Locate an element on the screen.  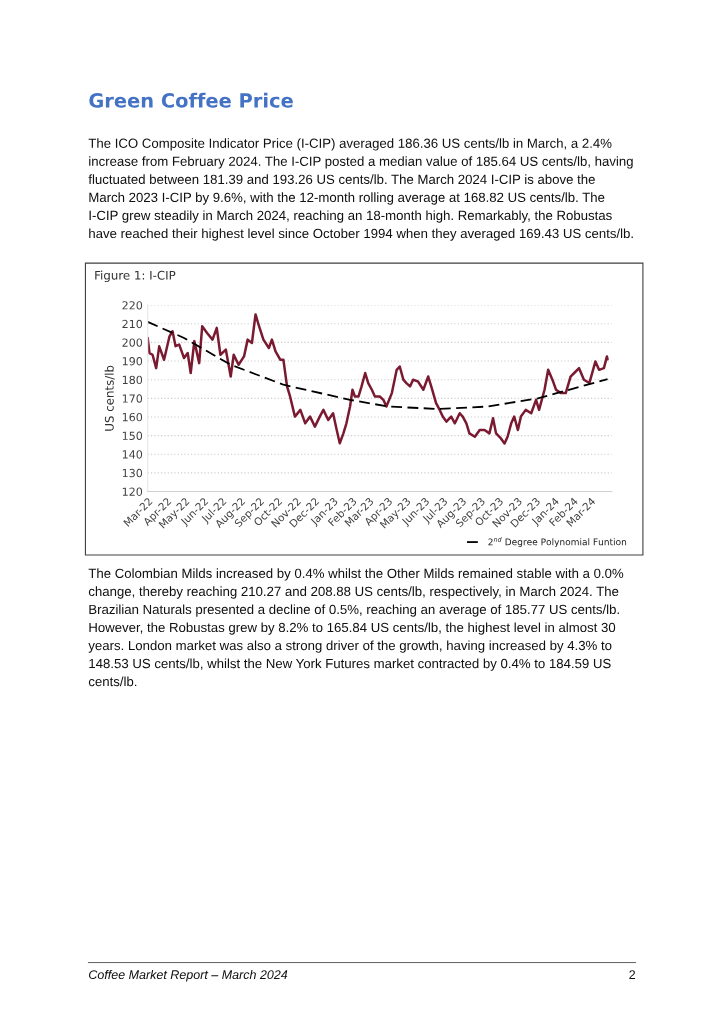
y-tick-label: 190 is located at coordinates (132, 361).